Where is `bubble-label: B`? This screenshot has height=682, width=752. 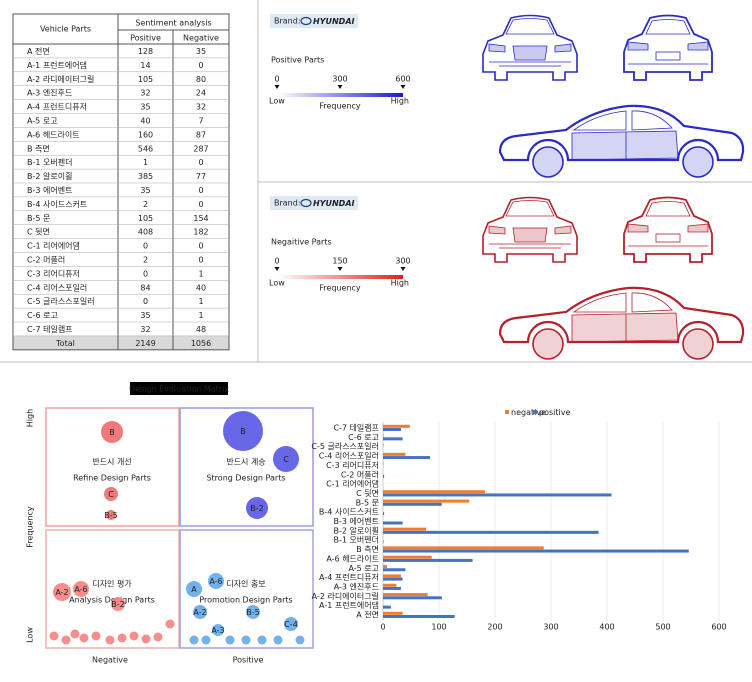 bubble-label: B is located at coordinates (243, 431).